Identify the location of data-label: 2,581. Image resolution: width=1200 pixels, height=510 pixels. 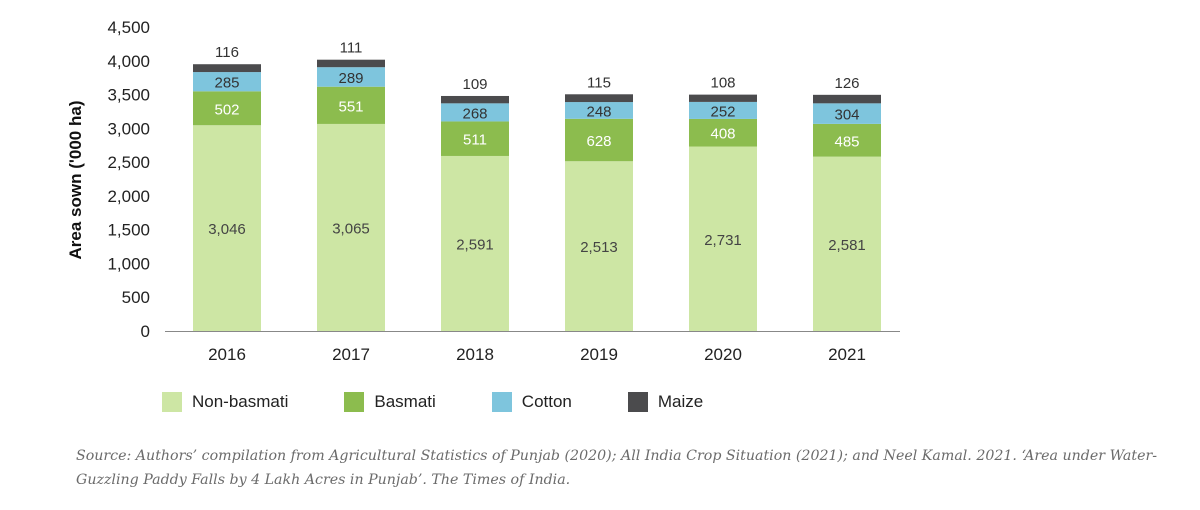
(847, 245).